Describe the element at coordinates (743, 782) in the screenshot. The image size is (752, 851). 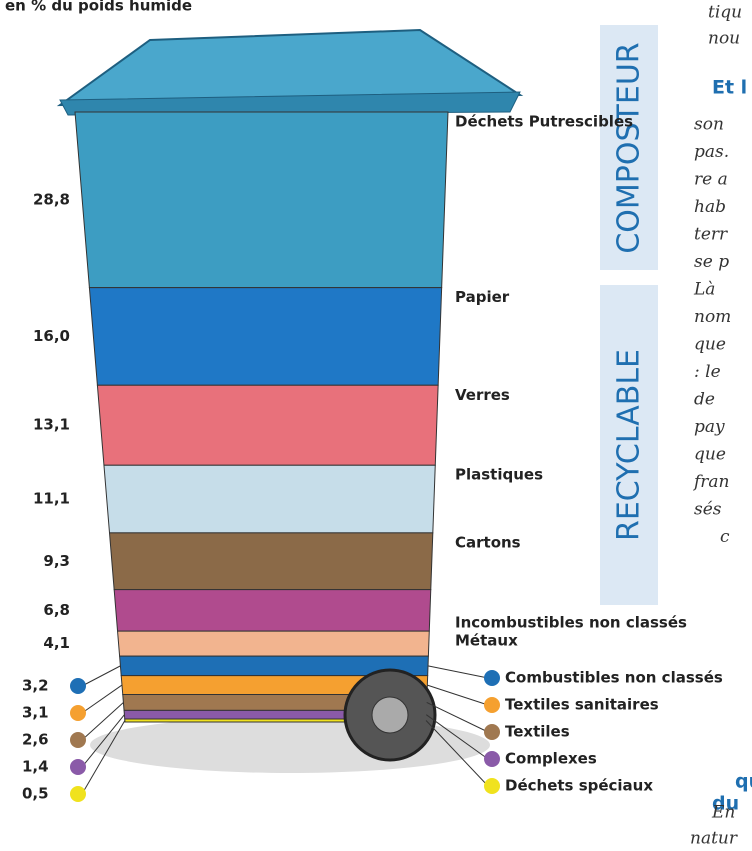
I see `side-heading: qu` at that location.